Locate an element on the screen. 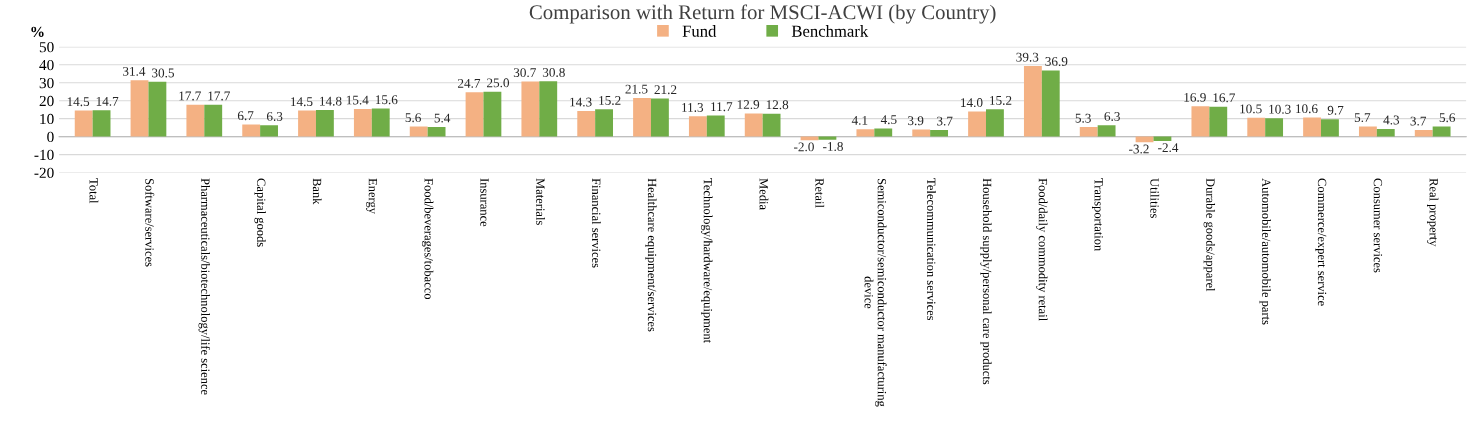 The height and width of the screenshot is (426, 1478). data-label: 11.7 is located at coordinates (722, 107).